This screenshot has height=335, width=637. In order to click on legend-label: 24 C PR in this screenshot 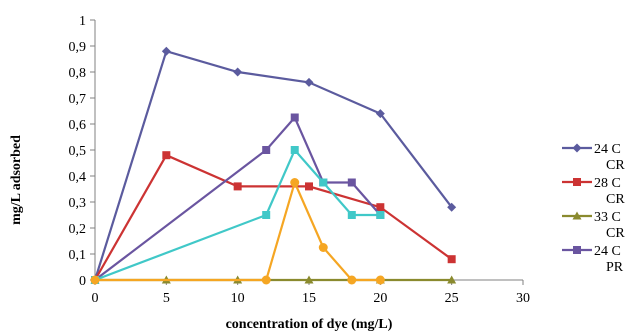, I will do `click(609, 259)`.